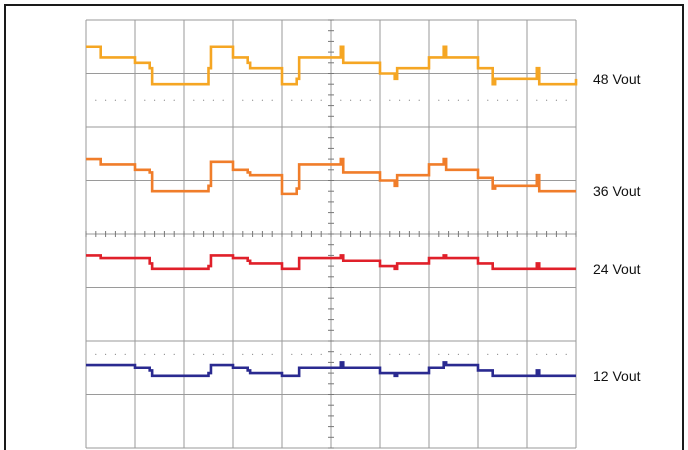 The image size is (688, 450). Describe the element at coordinates (617, 78) in the screenshot. I see `trace-label: 48 Vout` at that location.